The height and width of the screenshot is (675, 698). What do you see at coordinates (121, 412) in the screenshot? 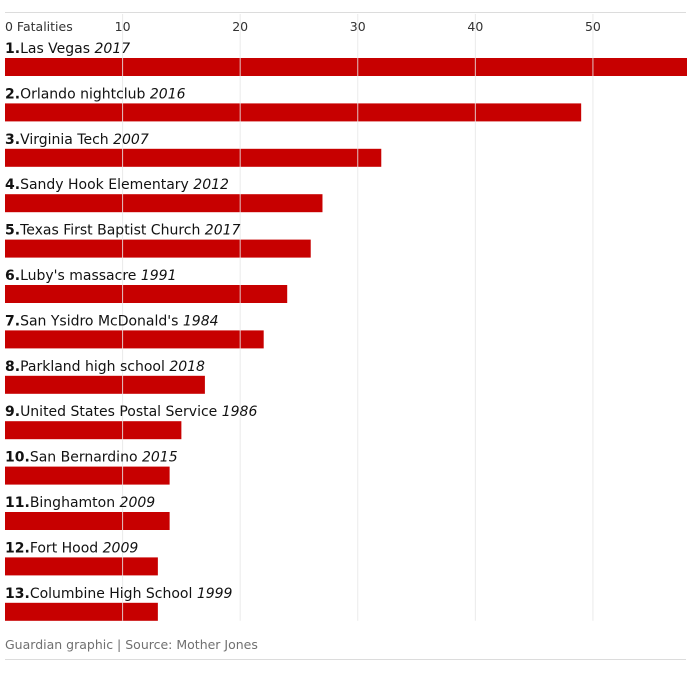
I see `category-name: United States Postal Service` at bounding box center [121, 412].